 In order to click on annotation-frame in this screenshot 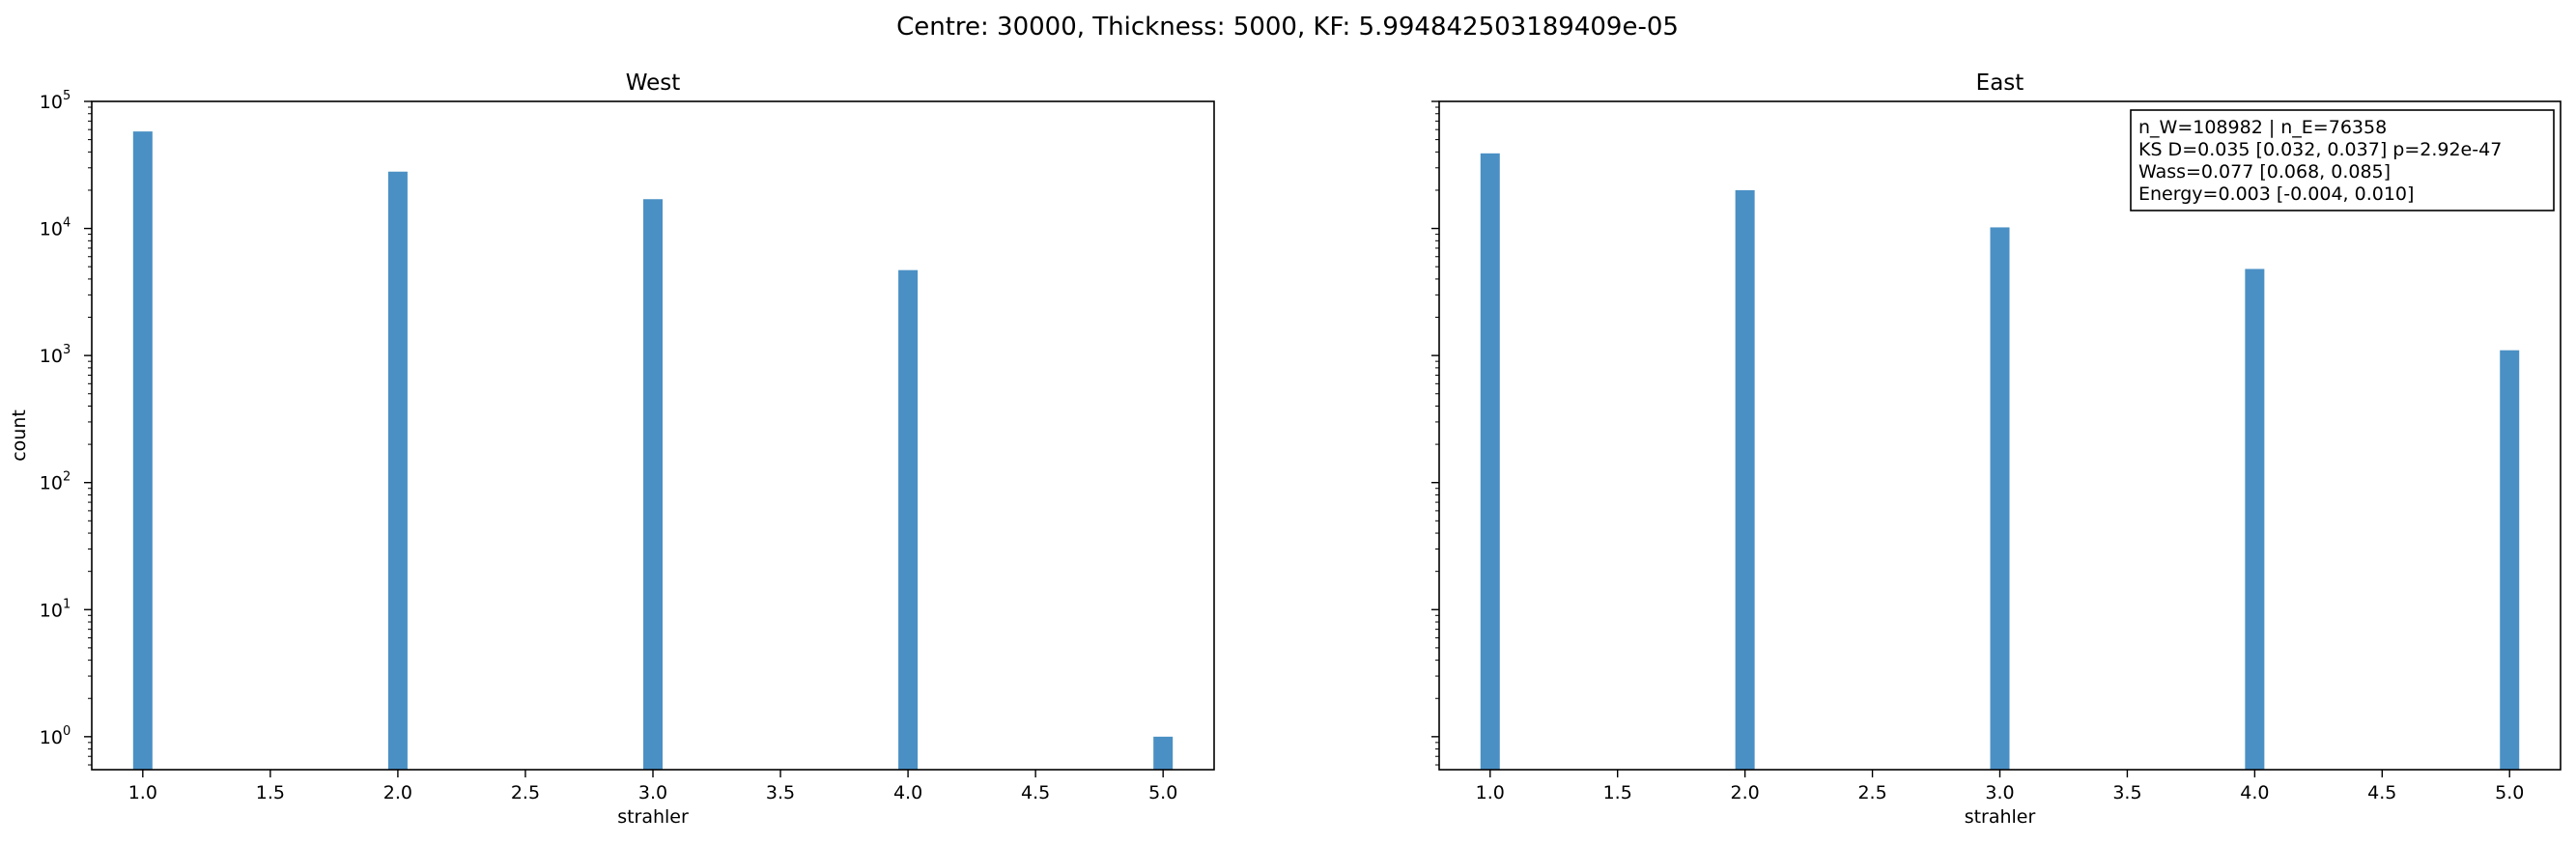, I will do `click(2342, 160)`.